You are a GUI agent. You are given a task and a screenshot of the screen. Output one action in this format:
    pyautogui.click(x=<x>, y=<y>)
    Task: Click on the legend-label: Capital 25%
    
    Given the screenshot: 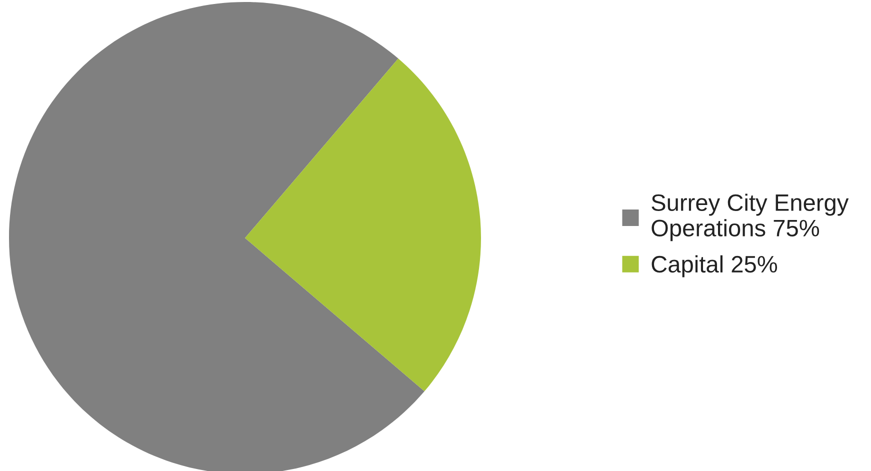 What is the action you would take?
    pyautogui.click(x=715, y=266)
    